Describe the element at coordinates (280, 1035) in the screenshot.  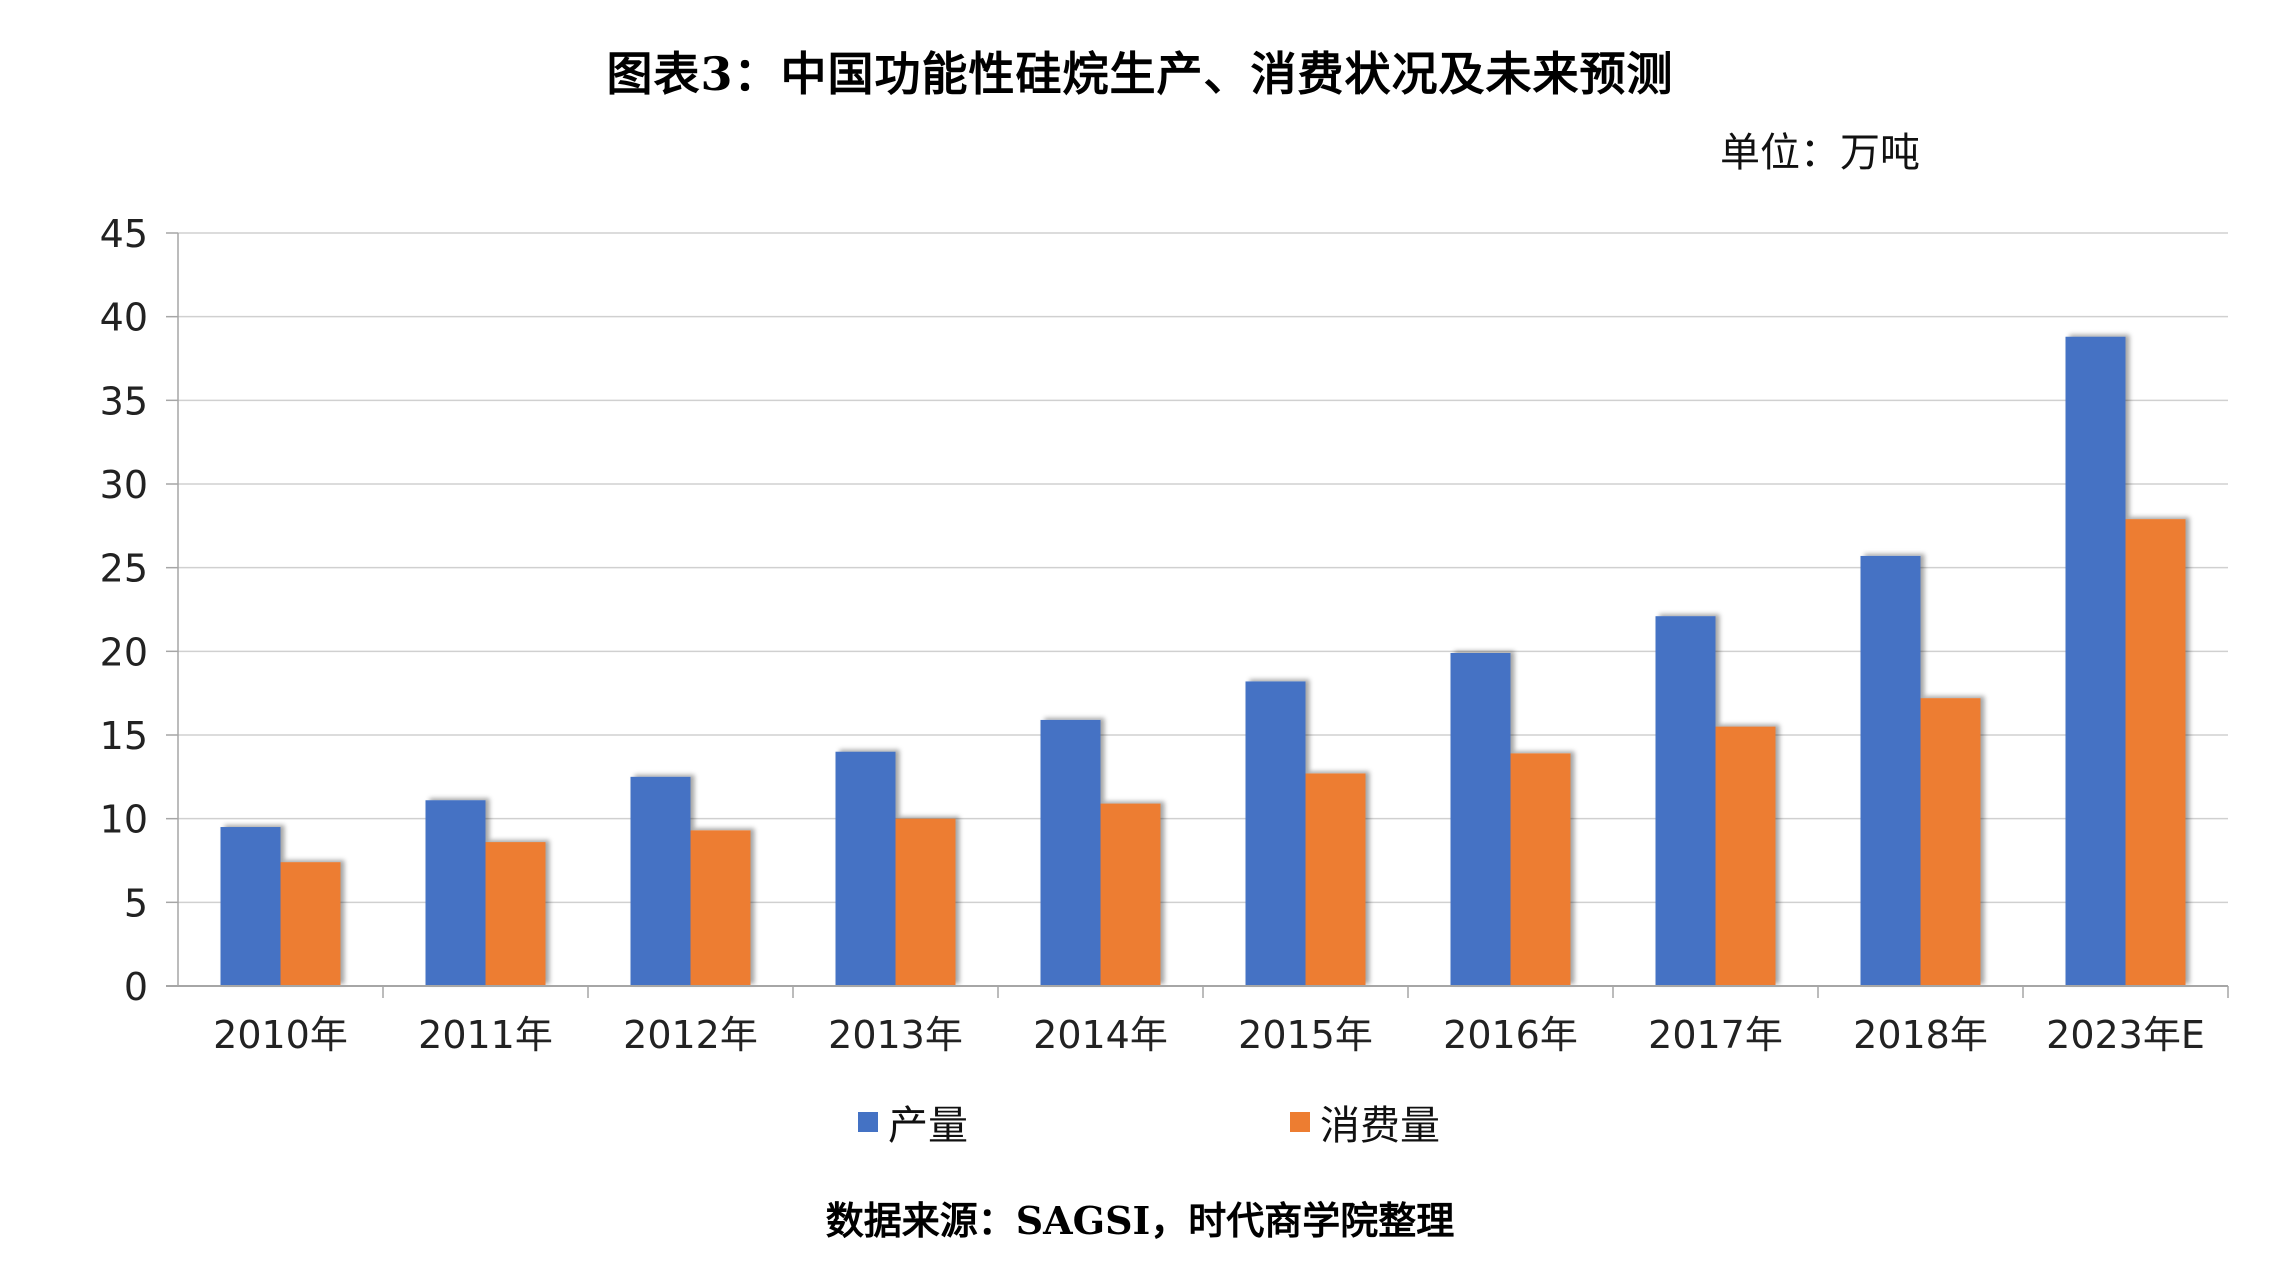
I see `x-tick-label: 2010年` at that location.